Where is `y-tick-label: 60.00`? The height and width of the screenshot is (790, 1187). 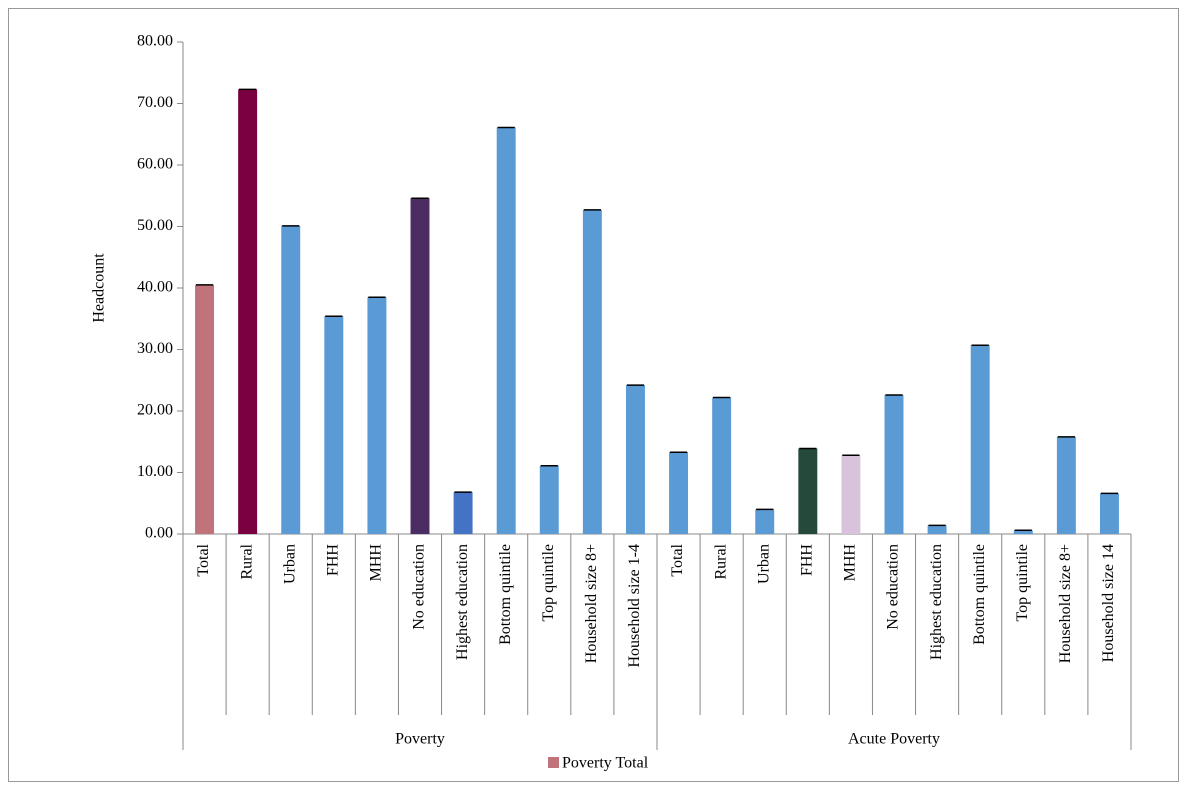 y-tick-label: 60.00 is located at coordinates (155, 164).